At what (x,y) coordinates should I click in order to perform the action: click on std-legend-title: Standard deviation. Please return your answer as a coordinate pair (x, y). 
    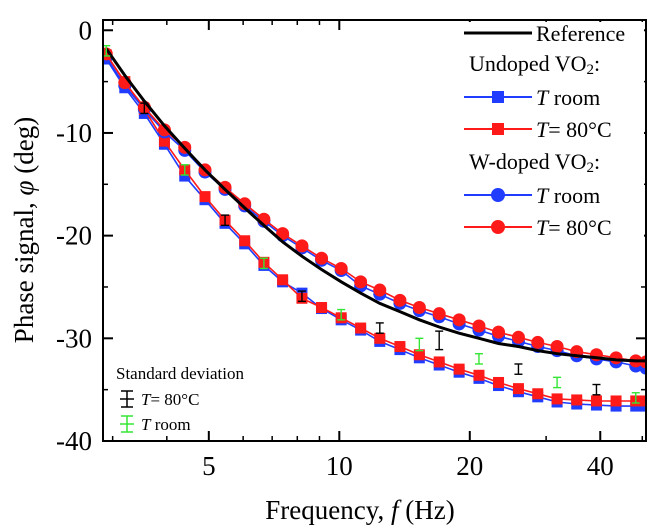
    Looking at the image, I should click on (180, 373).